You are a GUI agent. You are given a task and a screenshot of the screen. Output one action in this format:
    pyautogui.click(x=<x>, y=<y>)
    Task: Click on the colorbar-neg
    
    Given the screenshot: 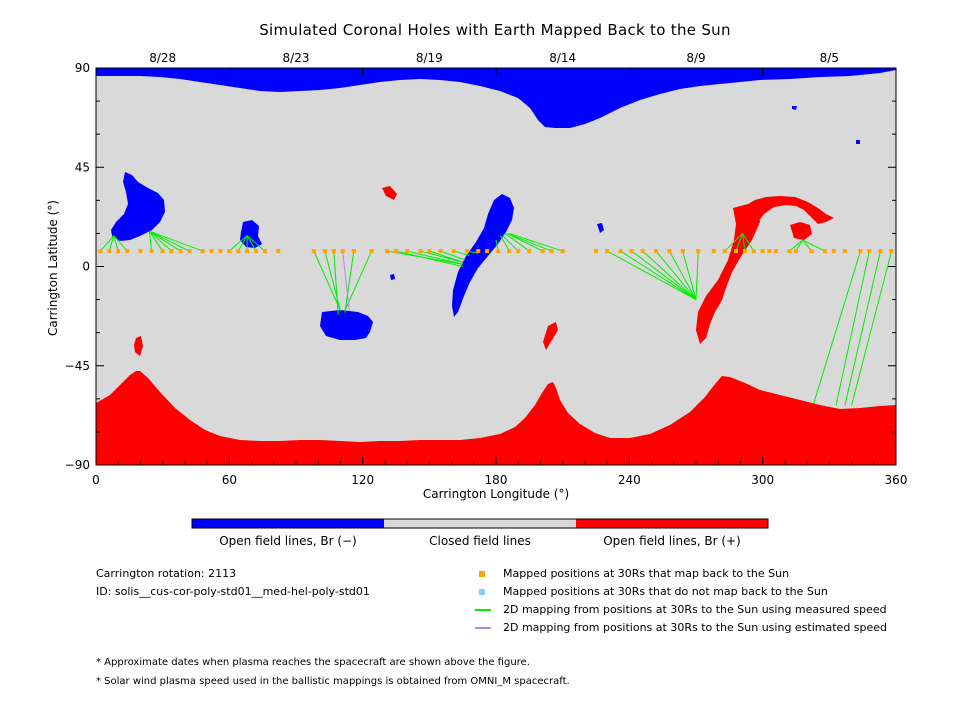 What is the action you would take?
    pyautogui.click(x=288, y=523)
    